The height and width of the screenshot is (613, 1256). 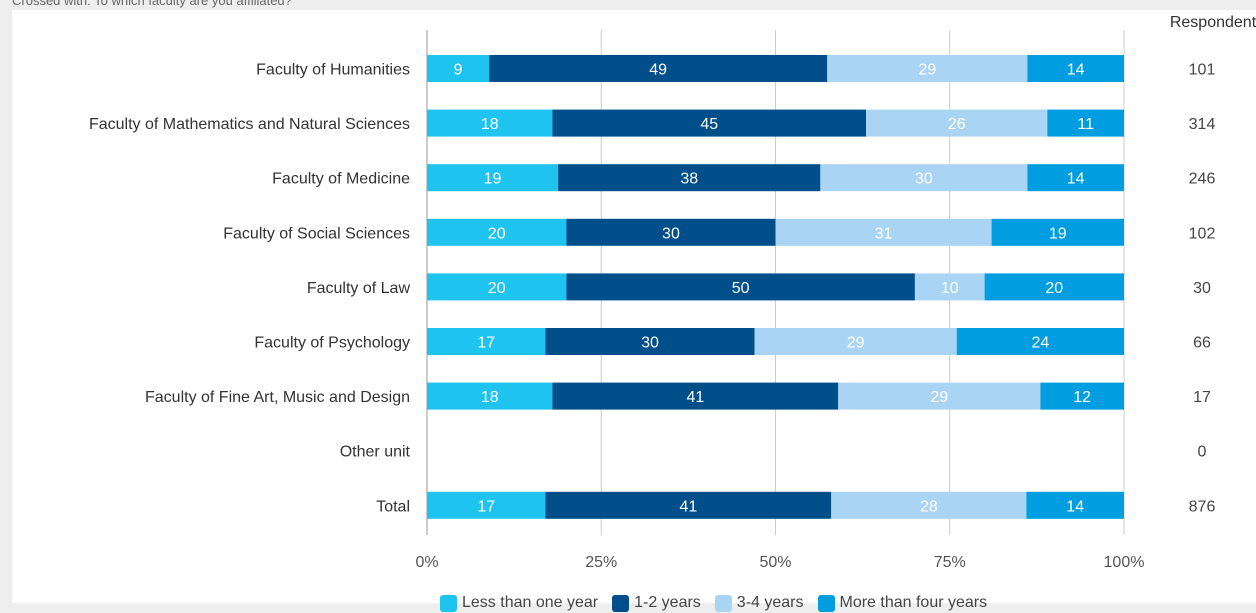 I want to click on data-label: 17, so click(x=486, y=506).